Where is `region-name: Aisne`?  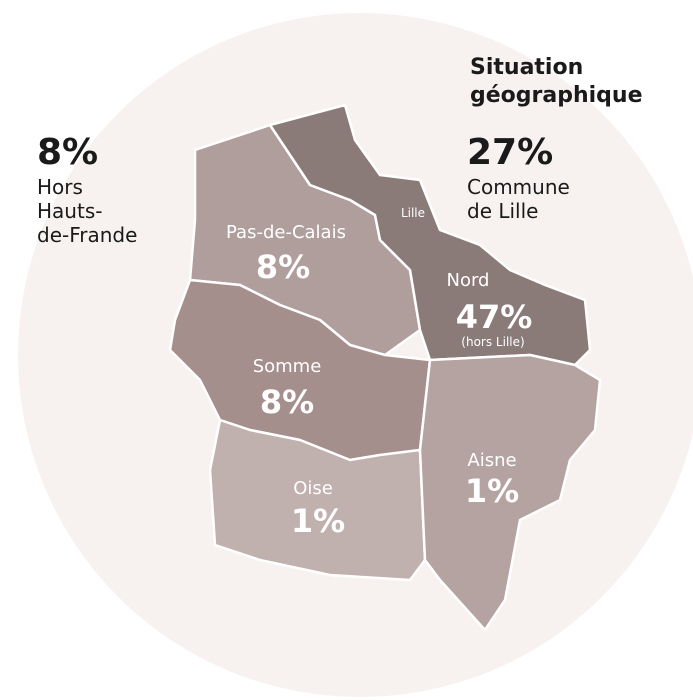
region-name: Aisne is located at coordinates (491, 460).